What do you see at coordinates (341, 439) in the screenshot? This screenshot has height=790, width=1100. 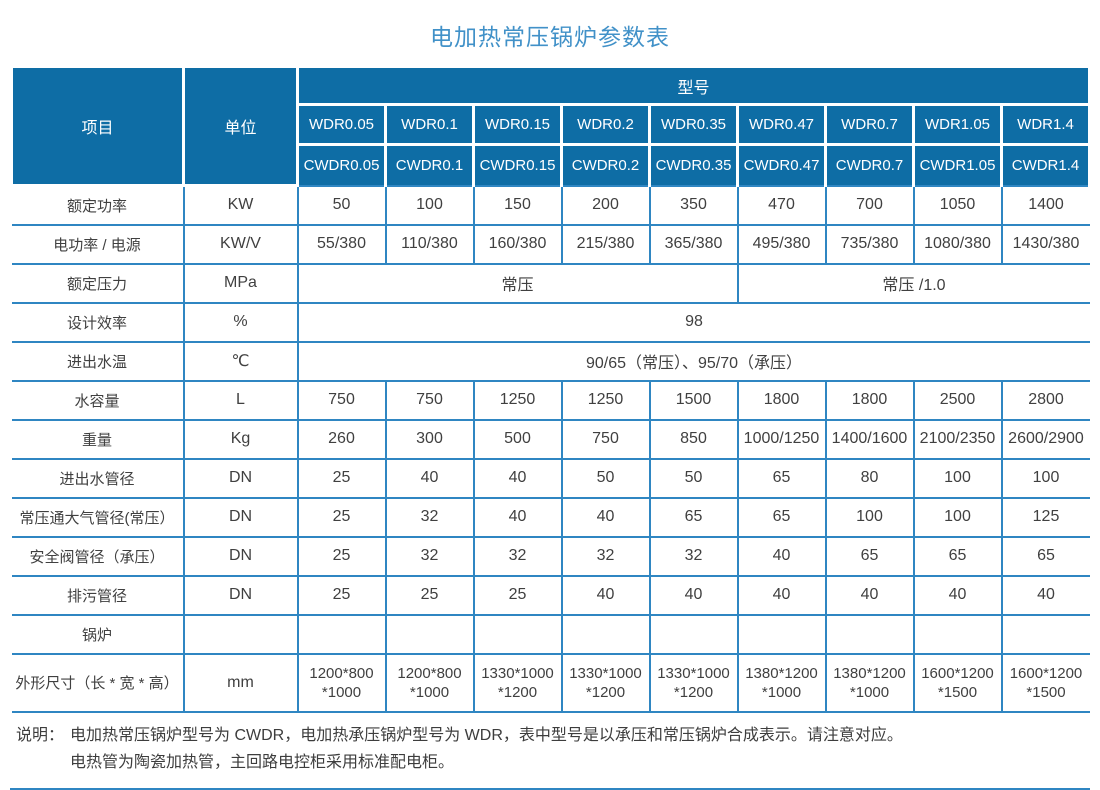 I see `value-cell: 260` at bounding box center [341, 439].